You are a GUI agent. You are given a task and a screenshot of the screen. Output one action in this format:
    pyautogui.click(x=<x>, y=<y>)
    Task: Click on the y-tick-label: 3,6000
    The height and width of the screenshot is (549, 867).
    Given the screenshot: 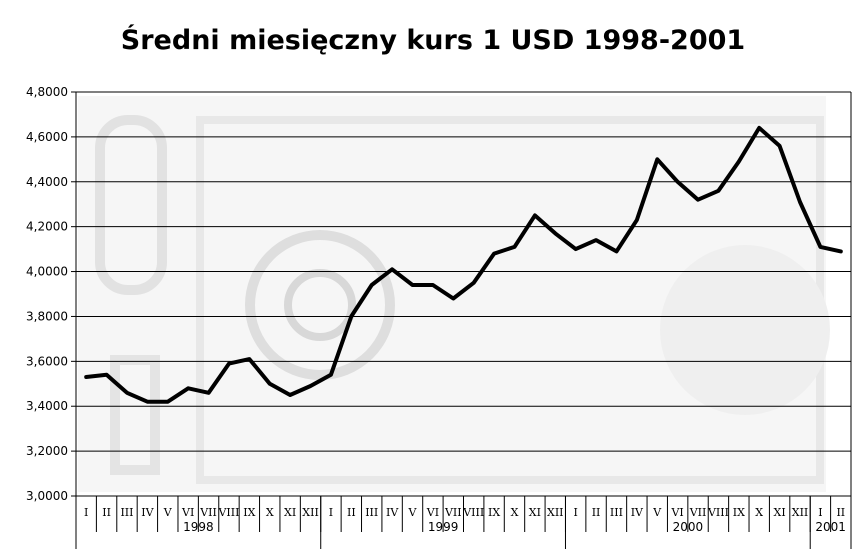 What is the action you would take?
    pyautogui.click(x=47, y=361)
    